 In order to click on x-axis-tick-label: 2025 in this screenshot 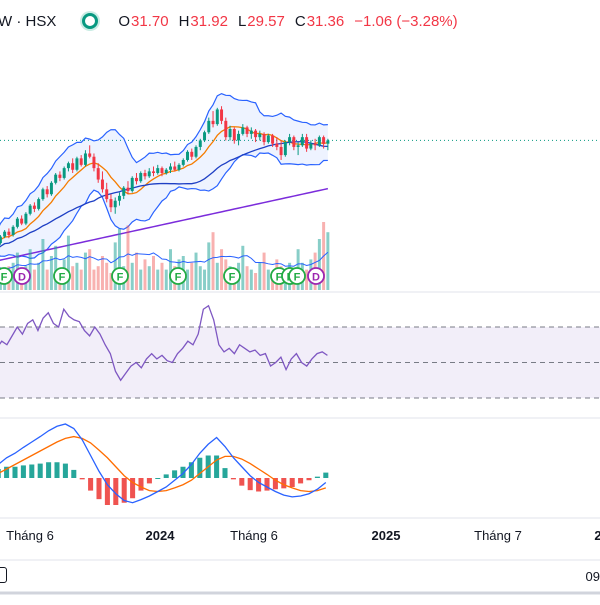, I will do `click(386, 535)`.